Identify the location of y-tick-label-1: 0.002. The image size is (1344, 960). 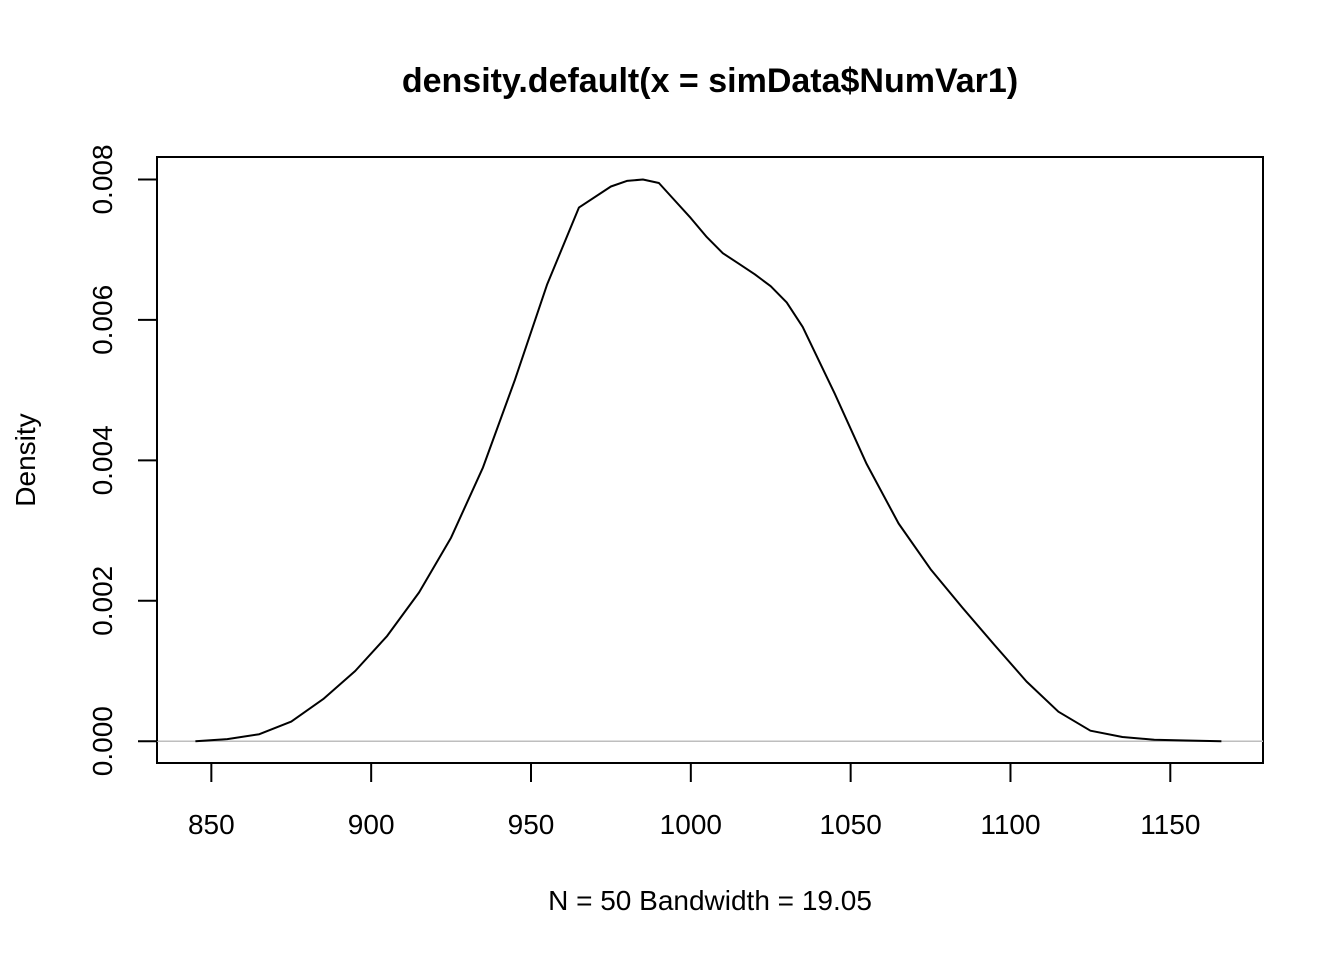
(102, 601).